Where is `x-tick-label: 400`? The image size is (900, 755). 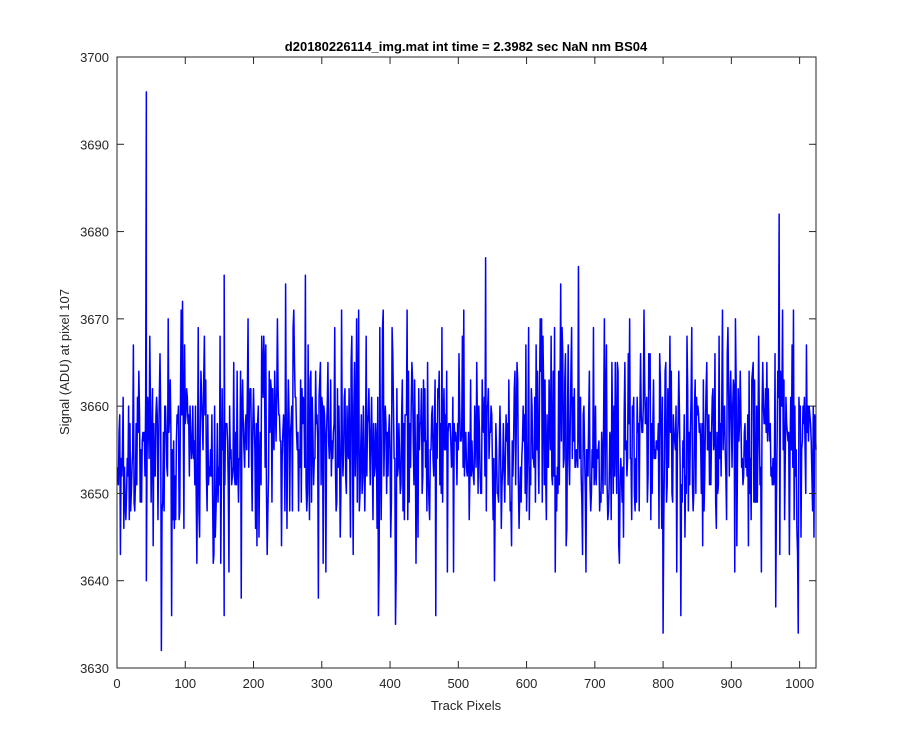 x-tick-label: 400 is located at coordinates (390, 683).